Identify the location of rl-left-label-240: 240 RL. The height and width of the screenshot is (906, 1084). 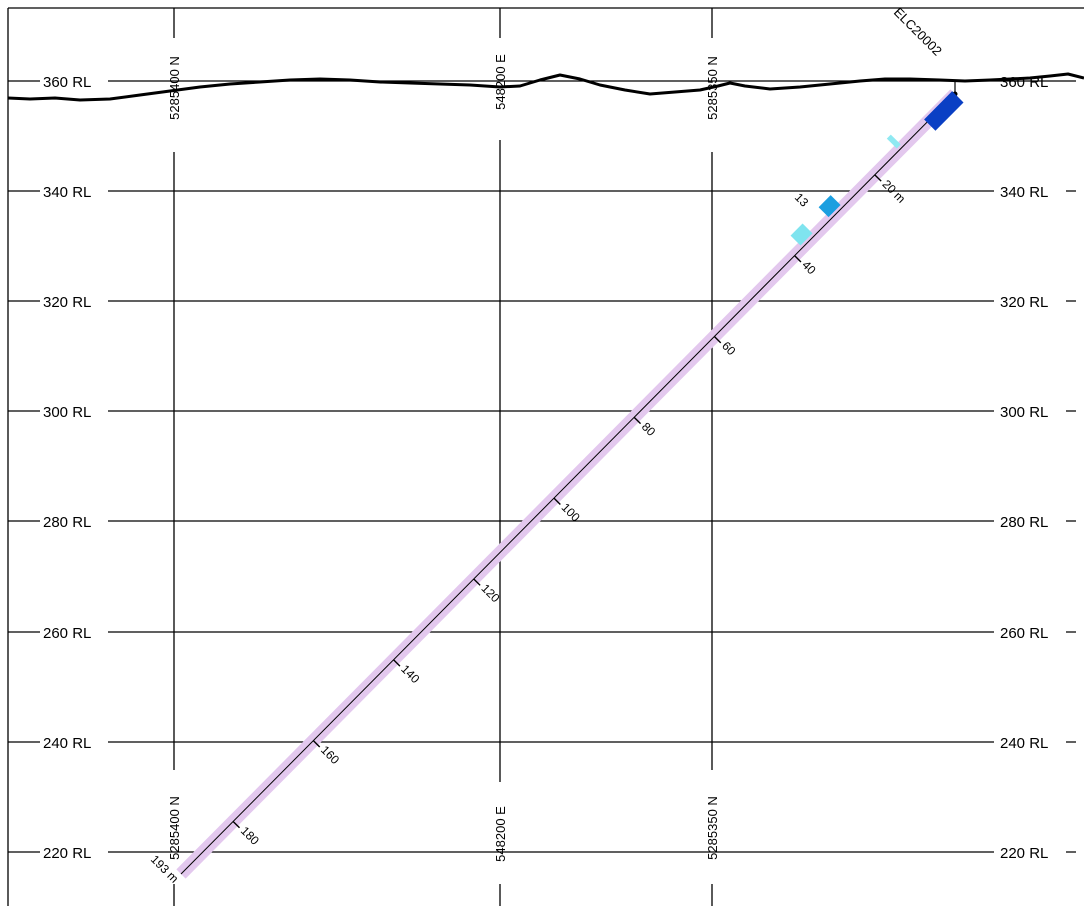
(67, 743).